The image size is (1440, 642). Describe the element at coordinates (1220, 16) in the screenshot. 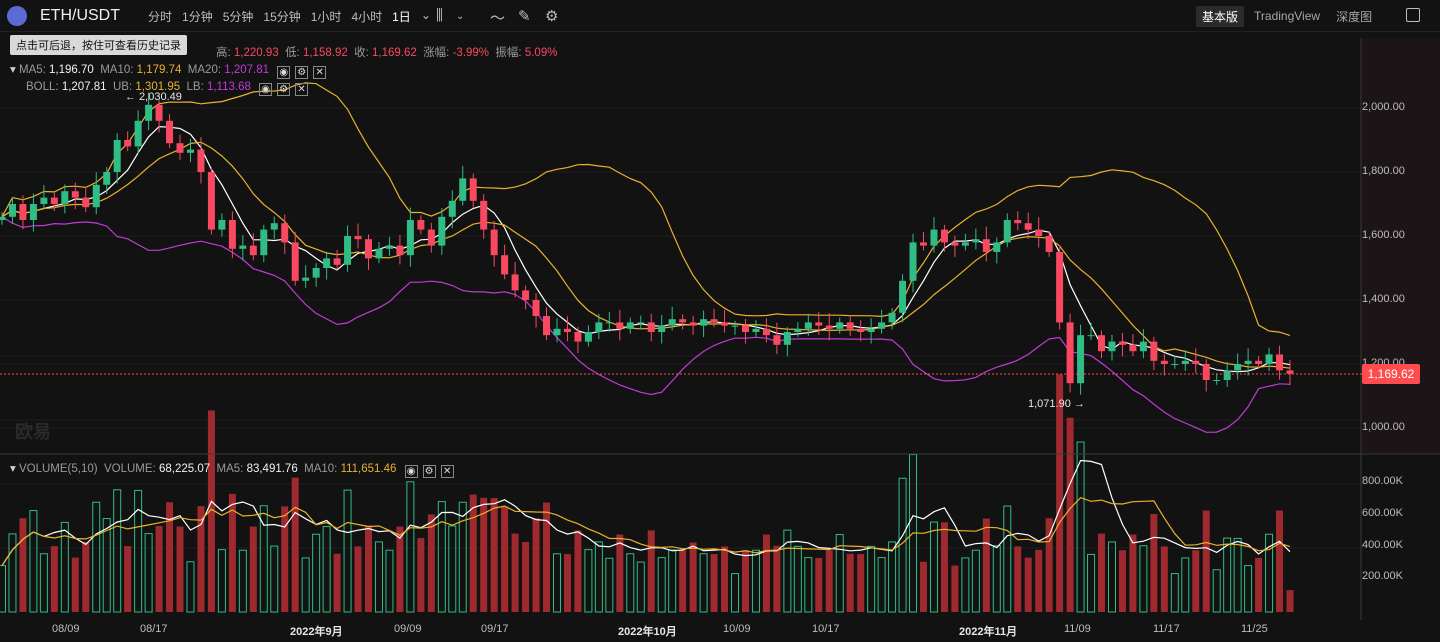

I see `view-basic-tab: 基本版` at that location.